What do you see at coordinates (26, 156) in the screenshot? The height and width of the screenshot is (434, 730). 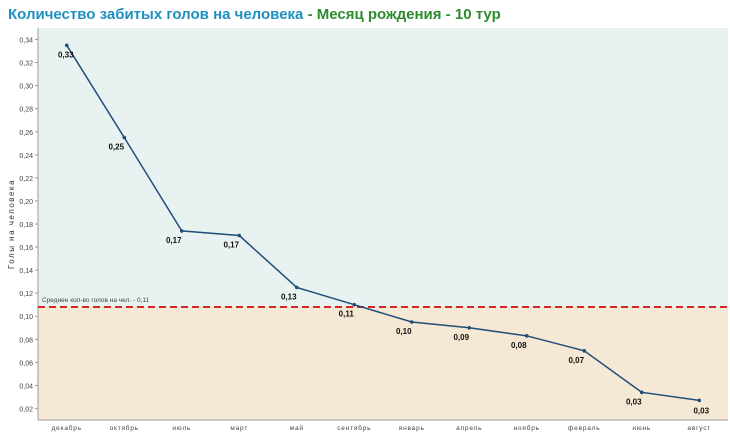 I see `y-tick-label: 0,24` at bounding box center [26, 156].